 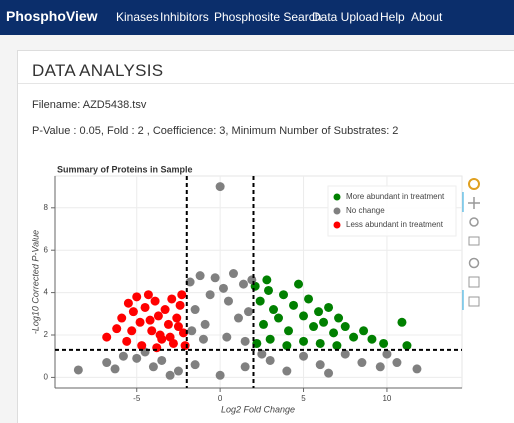 I want to click on nav-link: Kinases, so click(x=137, y=17).